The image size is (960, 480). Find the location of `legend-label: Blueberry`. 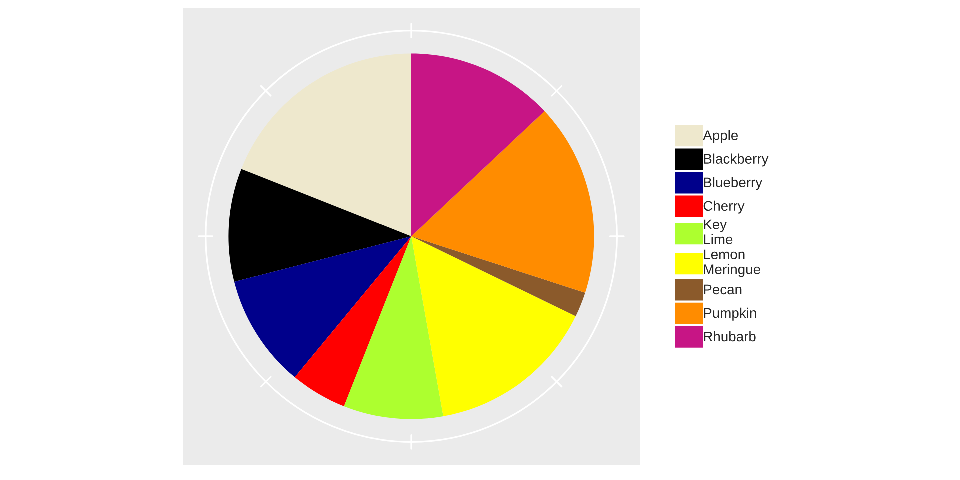

legend-label: Blueberry is located at coordinates (733, 183).